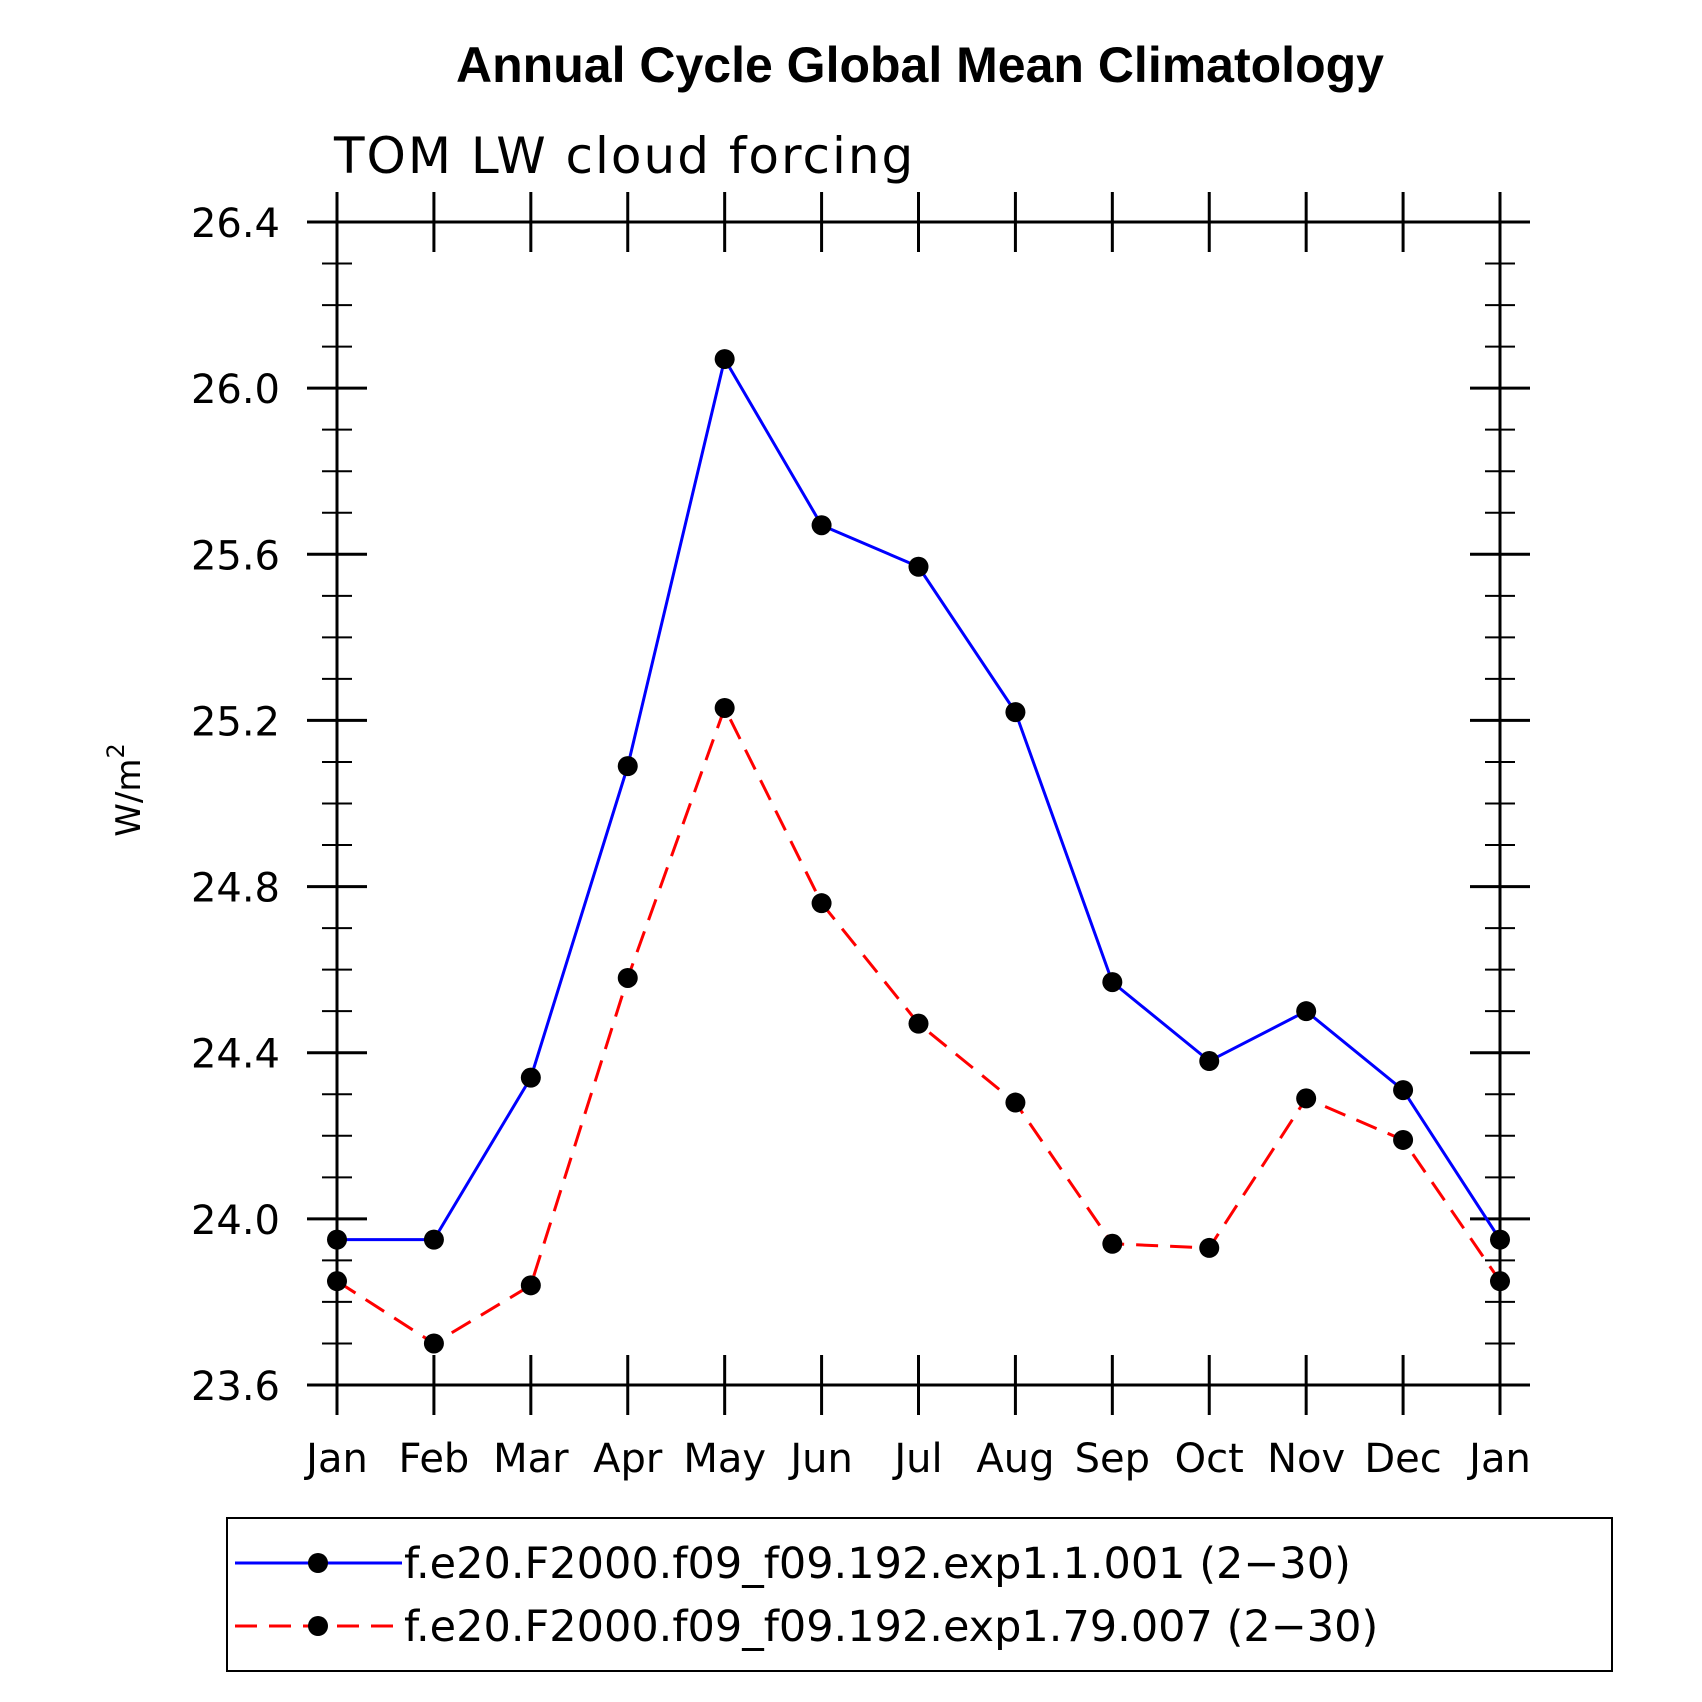 Image resolution: width=1702 pixels, height=1702 pixels. I want to click on y-tick-label: 24.8, so click(235, 889).